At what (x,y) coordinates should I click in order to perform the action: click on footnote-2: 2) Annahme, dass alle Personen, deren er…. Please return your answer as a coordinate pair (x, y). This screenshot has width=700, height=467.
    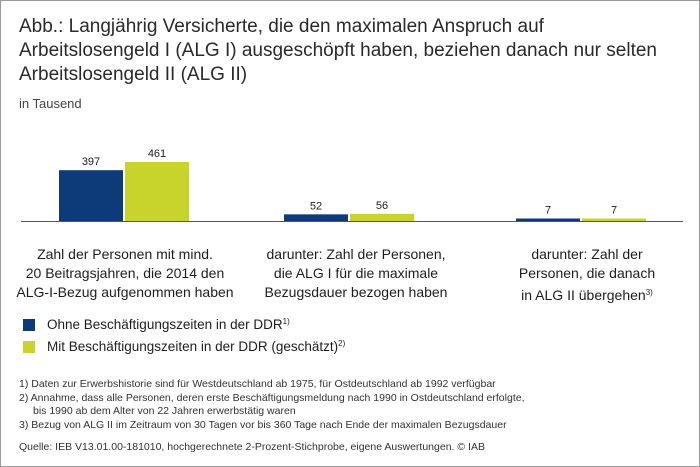
    Looking at the image, I should click on (272, 397).